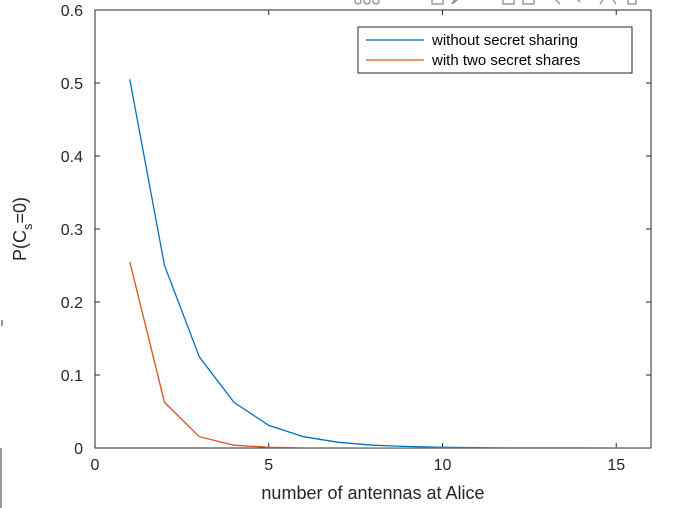  Describe the element at coordinates (495, 2) in the screenshot. I see `figure-toolbar` at that location.